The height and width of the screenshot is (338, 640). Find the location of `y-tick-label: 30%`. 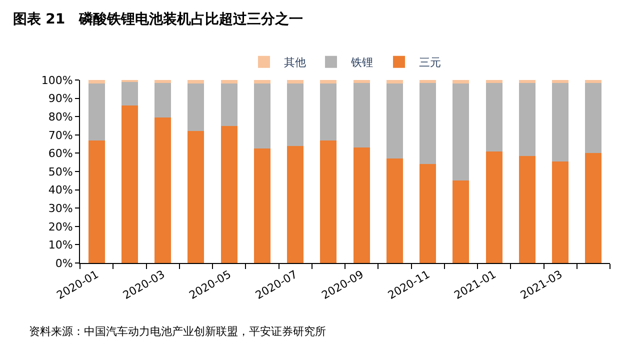

y-tick-label: 30% is located at coordinates (60, 208).